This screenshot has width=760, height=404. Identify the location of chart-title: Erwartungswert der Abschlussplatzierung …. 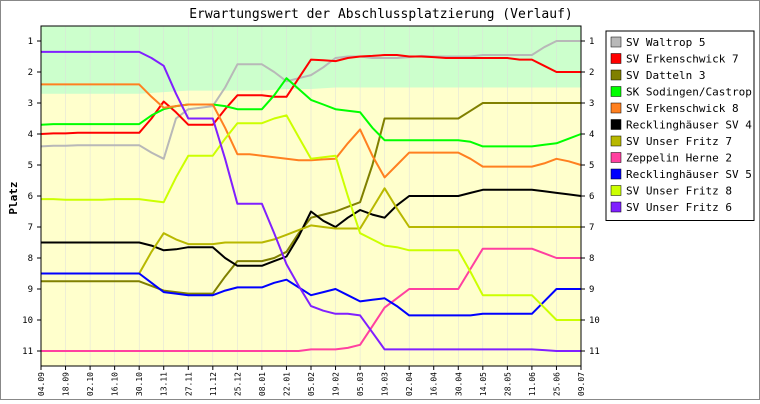
(381, 14).